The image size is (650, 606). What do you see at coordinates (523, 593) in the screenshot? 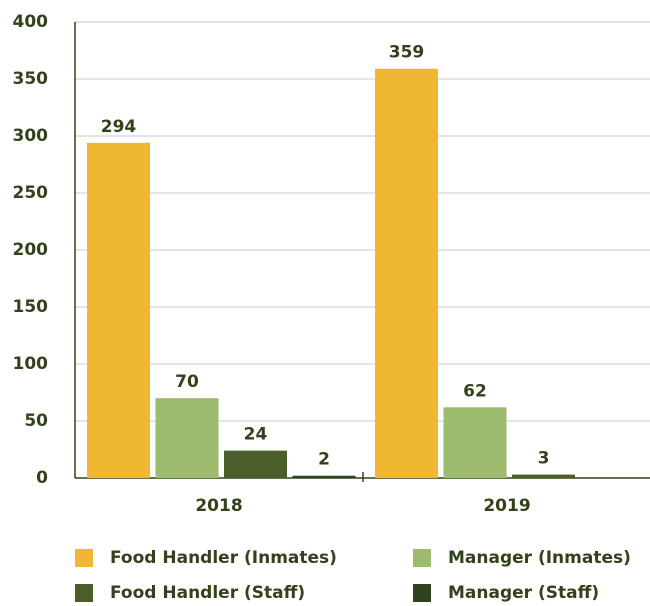
I see `legend-label: Manager (Staff)` at bounding box center [523, 593].